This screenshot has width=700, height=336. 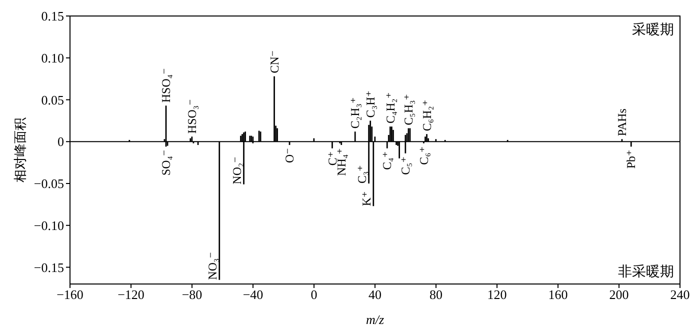 What do you see at coordinates (49, 267) in the screenshot?
I see `y-tick-label: −0.15` at bounding box center [49, 267].